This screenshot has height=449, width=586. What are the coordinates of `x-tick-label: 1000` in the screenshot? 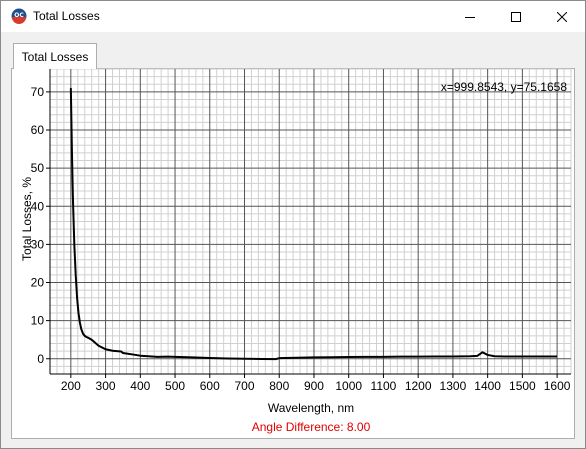 It's located at (348, 386).